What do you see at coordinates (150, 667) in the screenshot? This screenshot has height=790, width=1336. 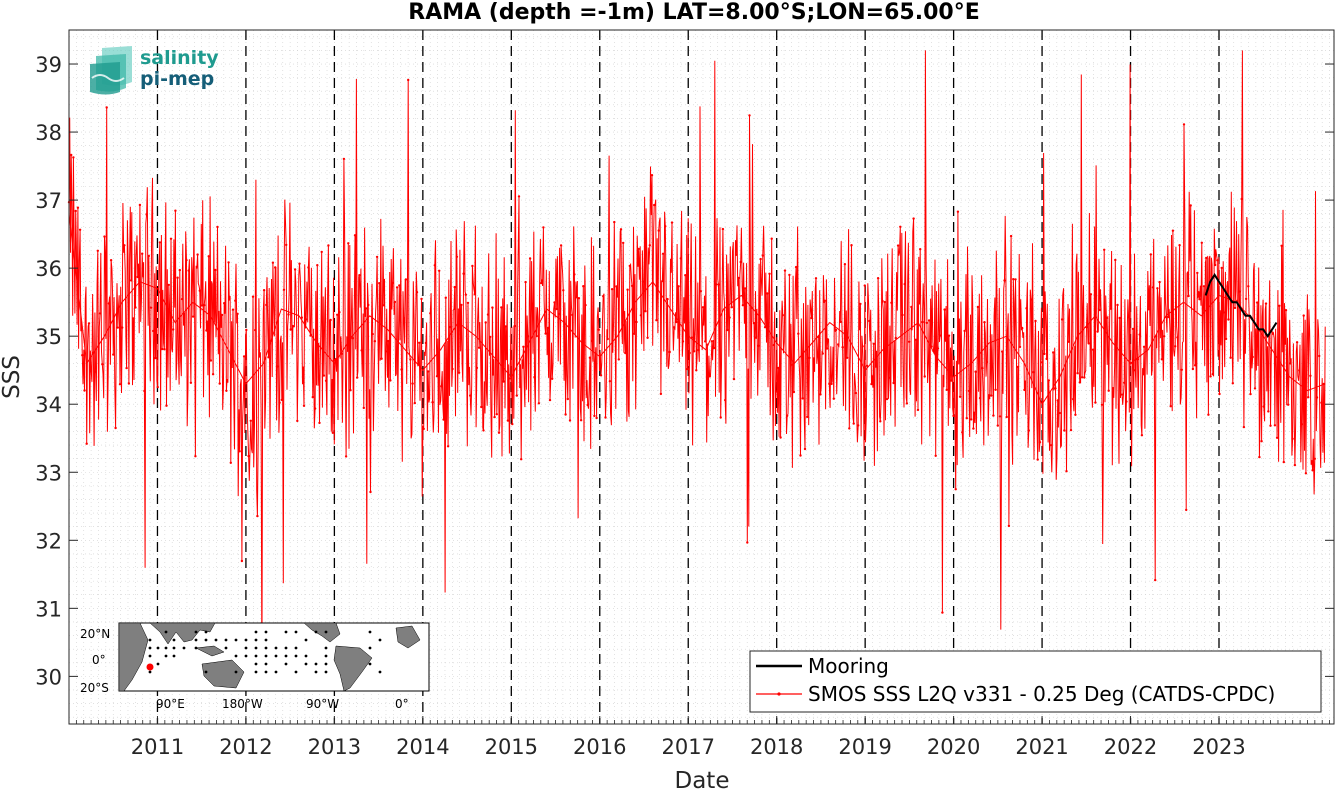 I see `selected-mooring-marker` at bounding box center [150, 667].